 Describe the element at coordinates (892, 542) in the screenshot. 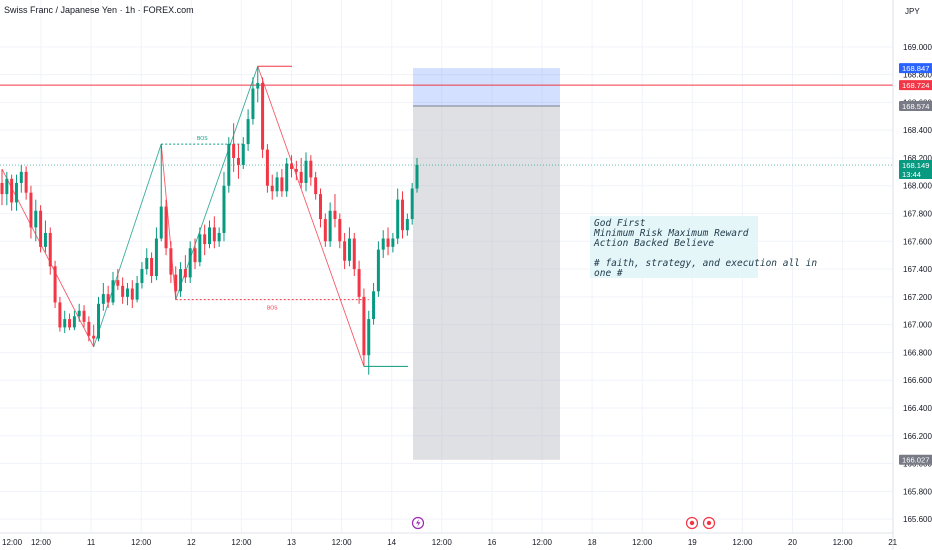

I see `time-tick-label: 21` at that location.